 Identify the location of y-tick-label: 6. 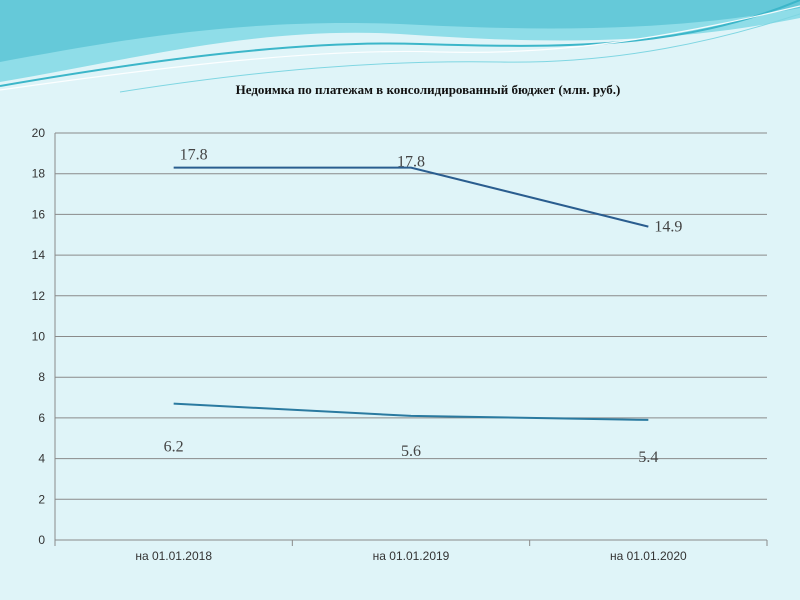
(41, 418).